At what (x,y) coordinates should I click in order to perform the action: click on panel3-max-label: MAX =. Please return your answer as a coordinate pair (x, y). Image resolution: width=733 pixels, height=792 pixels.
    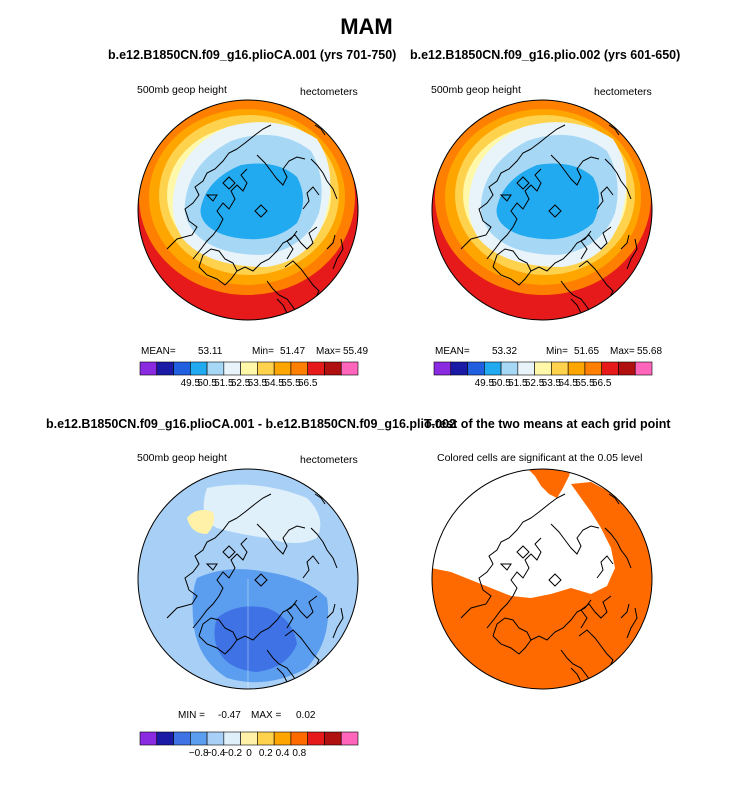
    Looking at the image, I should click on (266, 715).